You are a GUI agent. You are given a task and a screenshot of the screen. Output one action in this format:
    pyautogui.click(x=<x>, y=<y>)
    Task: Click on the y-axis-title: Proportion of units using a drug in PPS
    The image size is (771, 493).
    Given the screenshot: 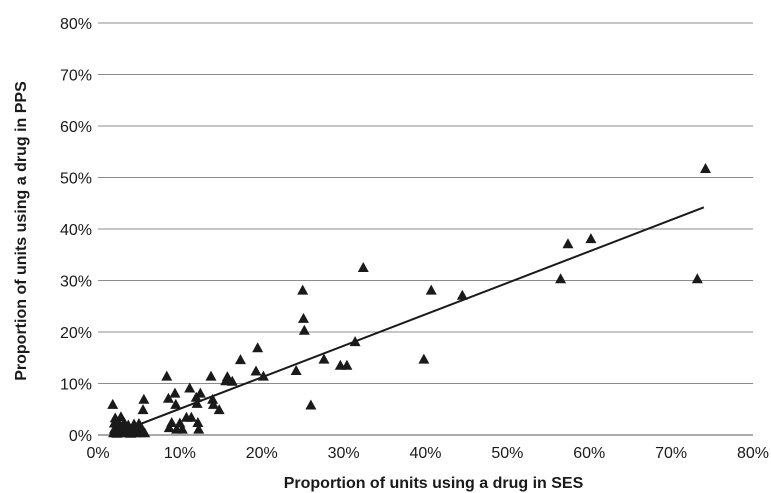 What is the action you would take?
    pyautogui.click(x=21, y=231)
    